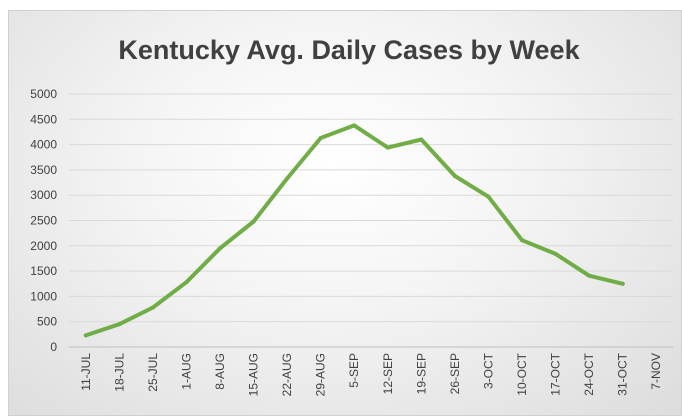  I want to click on y-tick-label: 2500, so click(43, 221).